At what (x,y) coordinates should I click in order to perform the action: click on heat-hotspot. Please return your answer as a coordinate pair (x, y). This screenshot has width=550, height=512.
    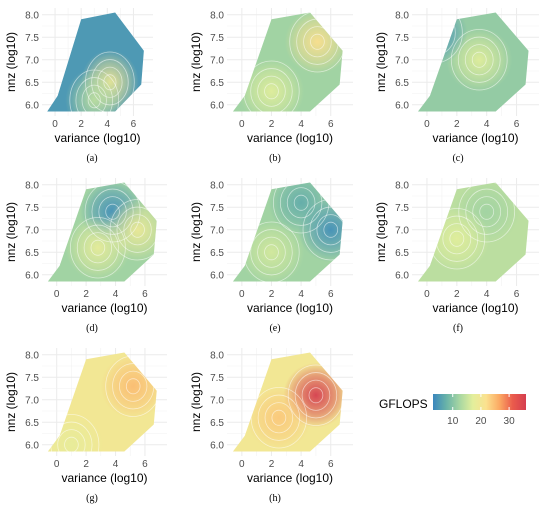
    Looking at the image, I should click on (271, 85).